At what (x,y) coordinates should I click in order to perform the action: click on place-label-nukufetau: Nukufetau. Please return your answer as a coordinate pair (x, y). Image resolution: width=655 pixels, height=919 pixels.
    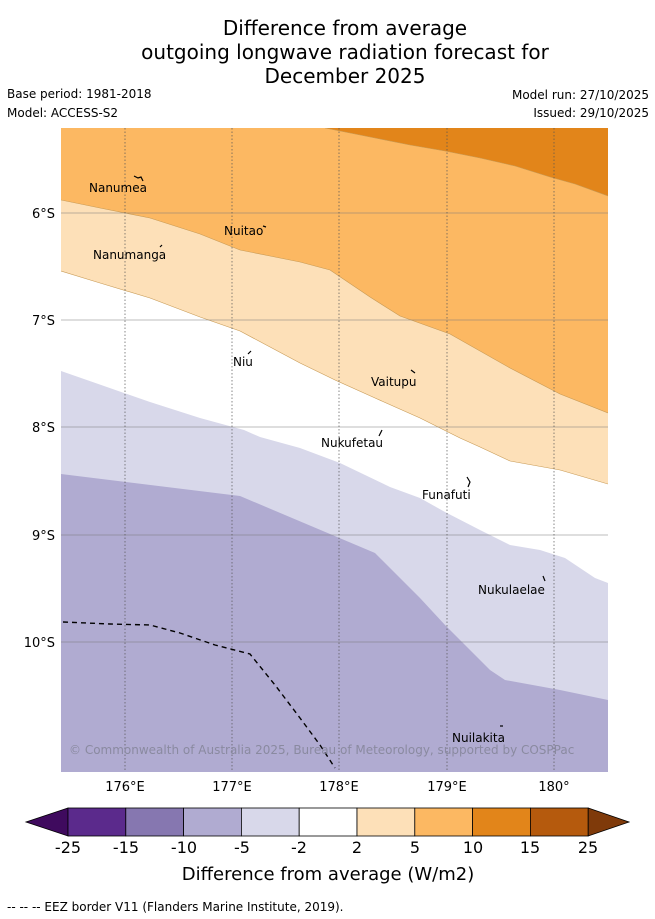
    Looking at the image, I should click on (352, 443).